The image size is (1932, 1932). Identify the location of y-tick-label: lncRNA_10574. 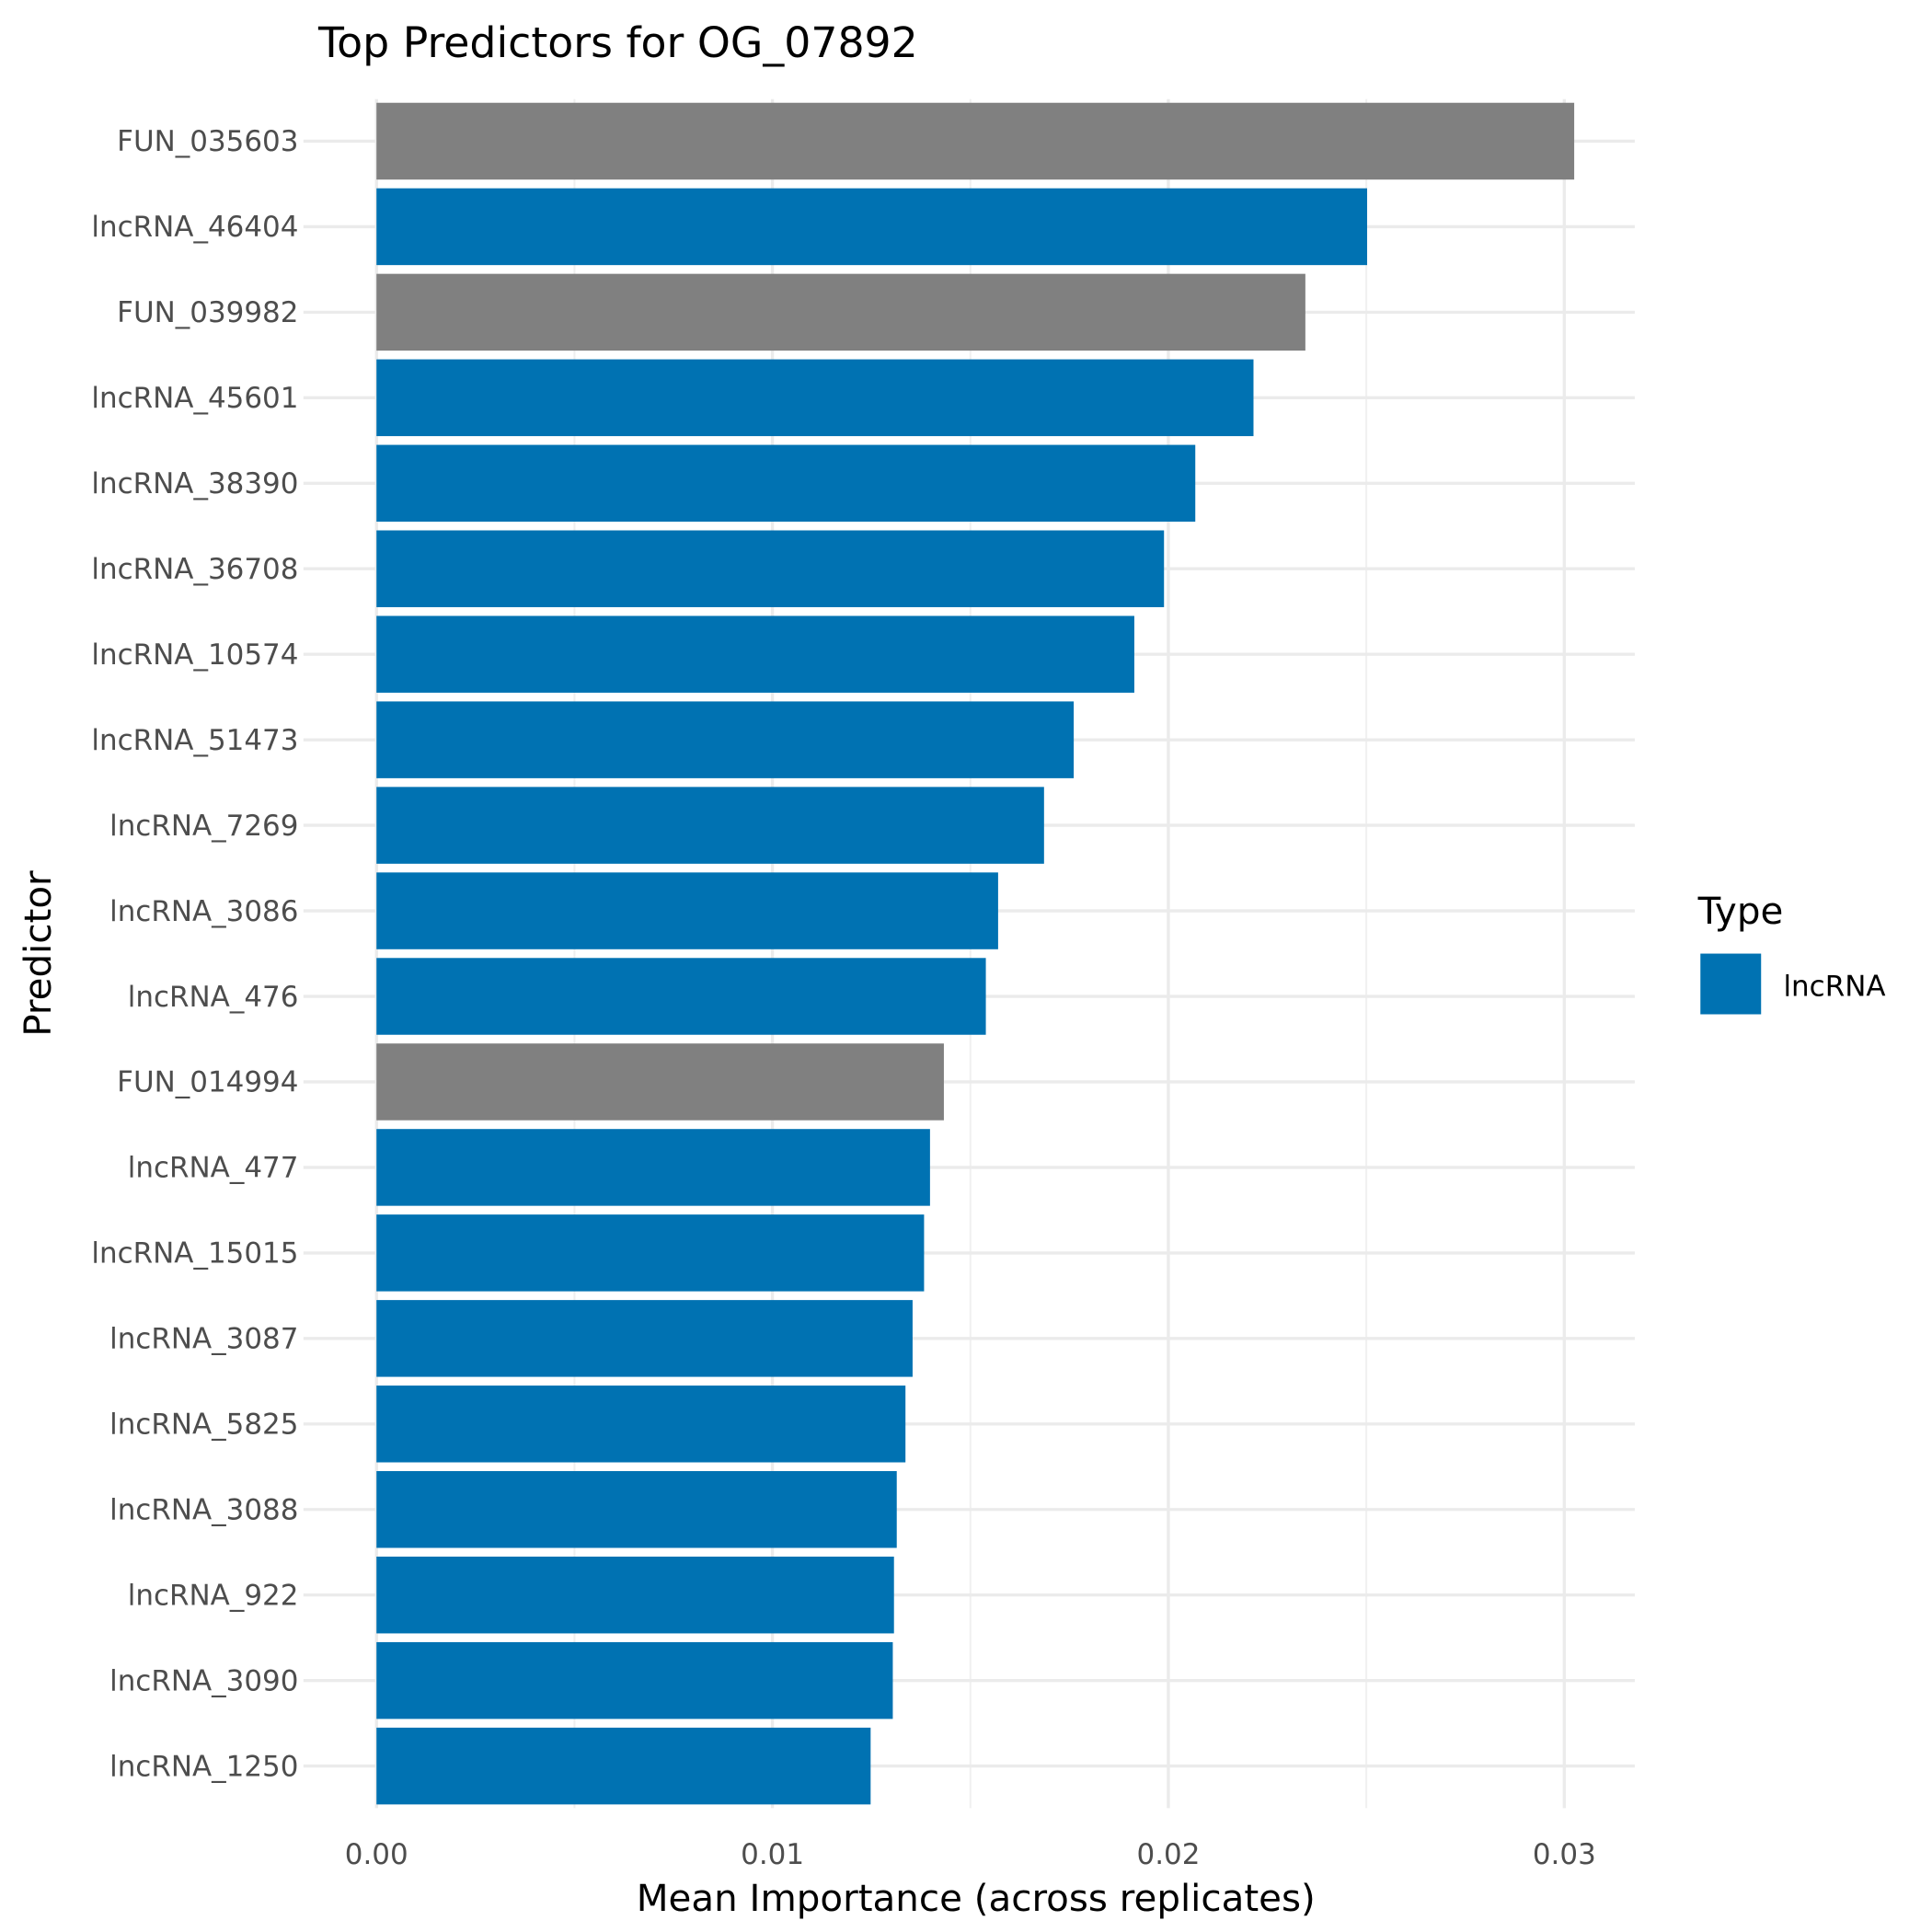
(194, 655).